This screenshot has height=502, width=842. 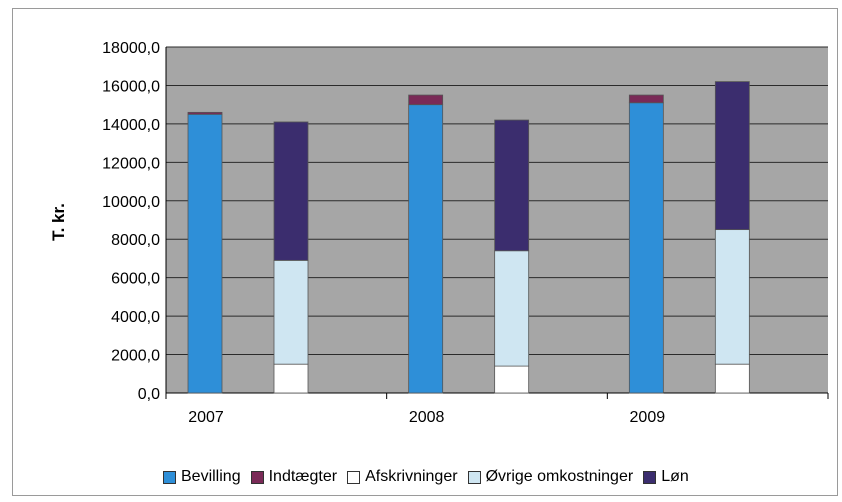 What do you see at coordinates (303, 476) in the screenshot?
I see `legend-label: Indtægter` at bounding box center [303, 476].